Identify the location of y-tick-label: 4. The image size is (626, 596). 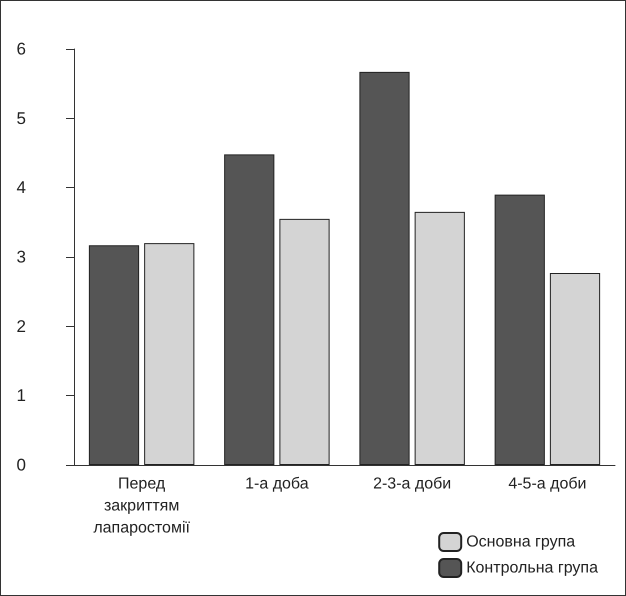
(21, 188).